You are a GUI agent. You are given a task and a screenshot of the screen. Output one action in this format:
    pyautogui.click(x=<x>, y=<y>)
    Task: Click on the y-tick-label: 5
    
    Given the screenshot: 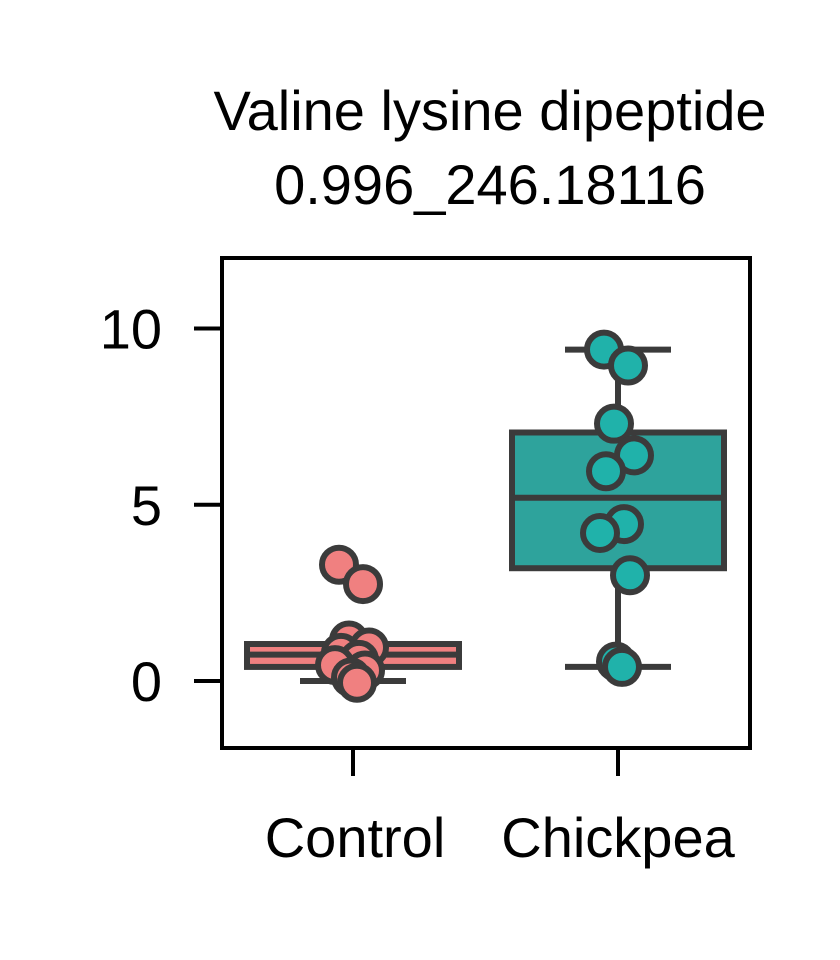 What is the action you would take?
    pyautogui.click(x=146, y=505)
    